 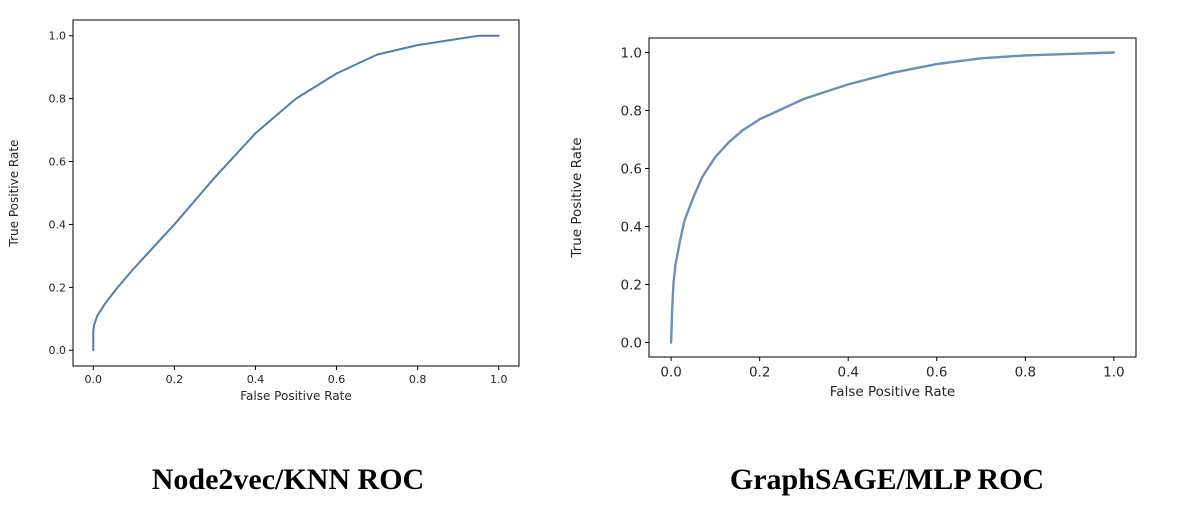 I want to click on chart-caption-node2vec-knn: Node2vec/KNN ROC, so click(x=288, y=479).